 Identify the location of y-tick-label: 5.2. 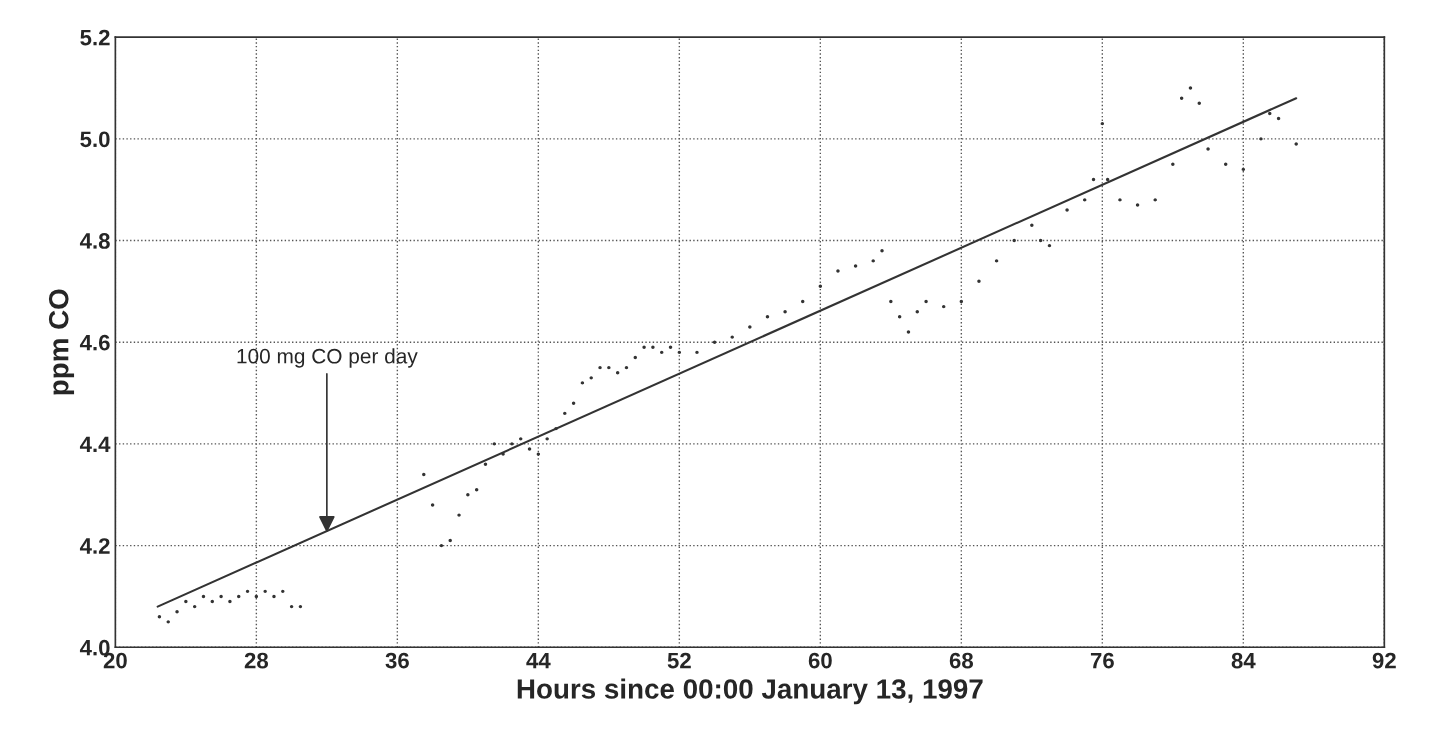
(95, 37).